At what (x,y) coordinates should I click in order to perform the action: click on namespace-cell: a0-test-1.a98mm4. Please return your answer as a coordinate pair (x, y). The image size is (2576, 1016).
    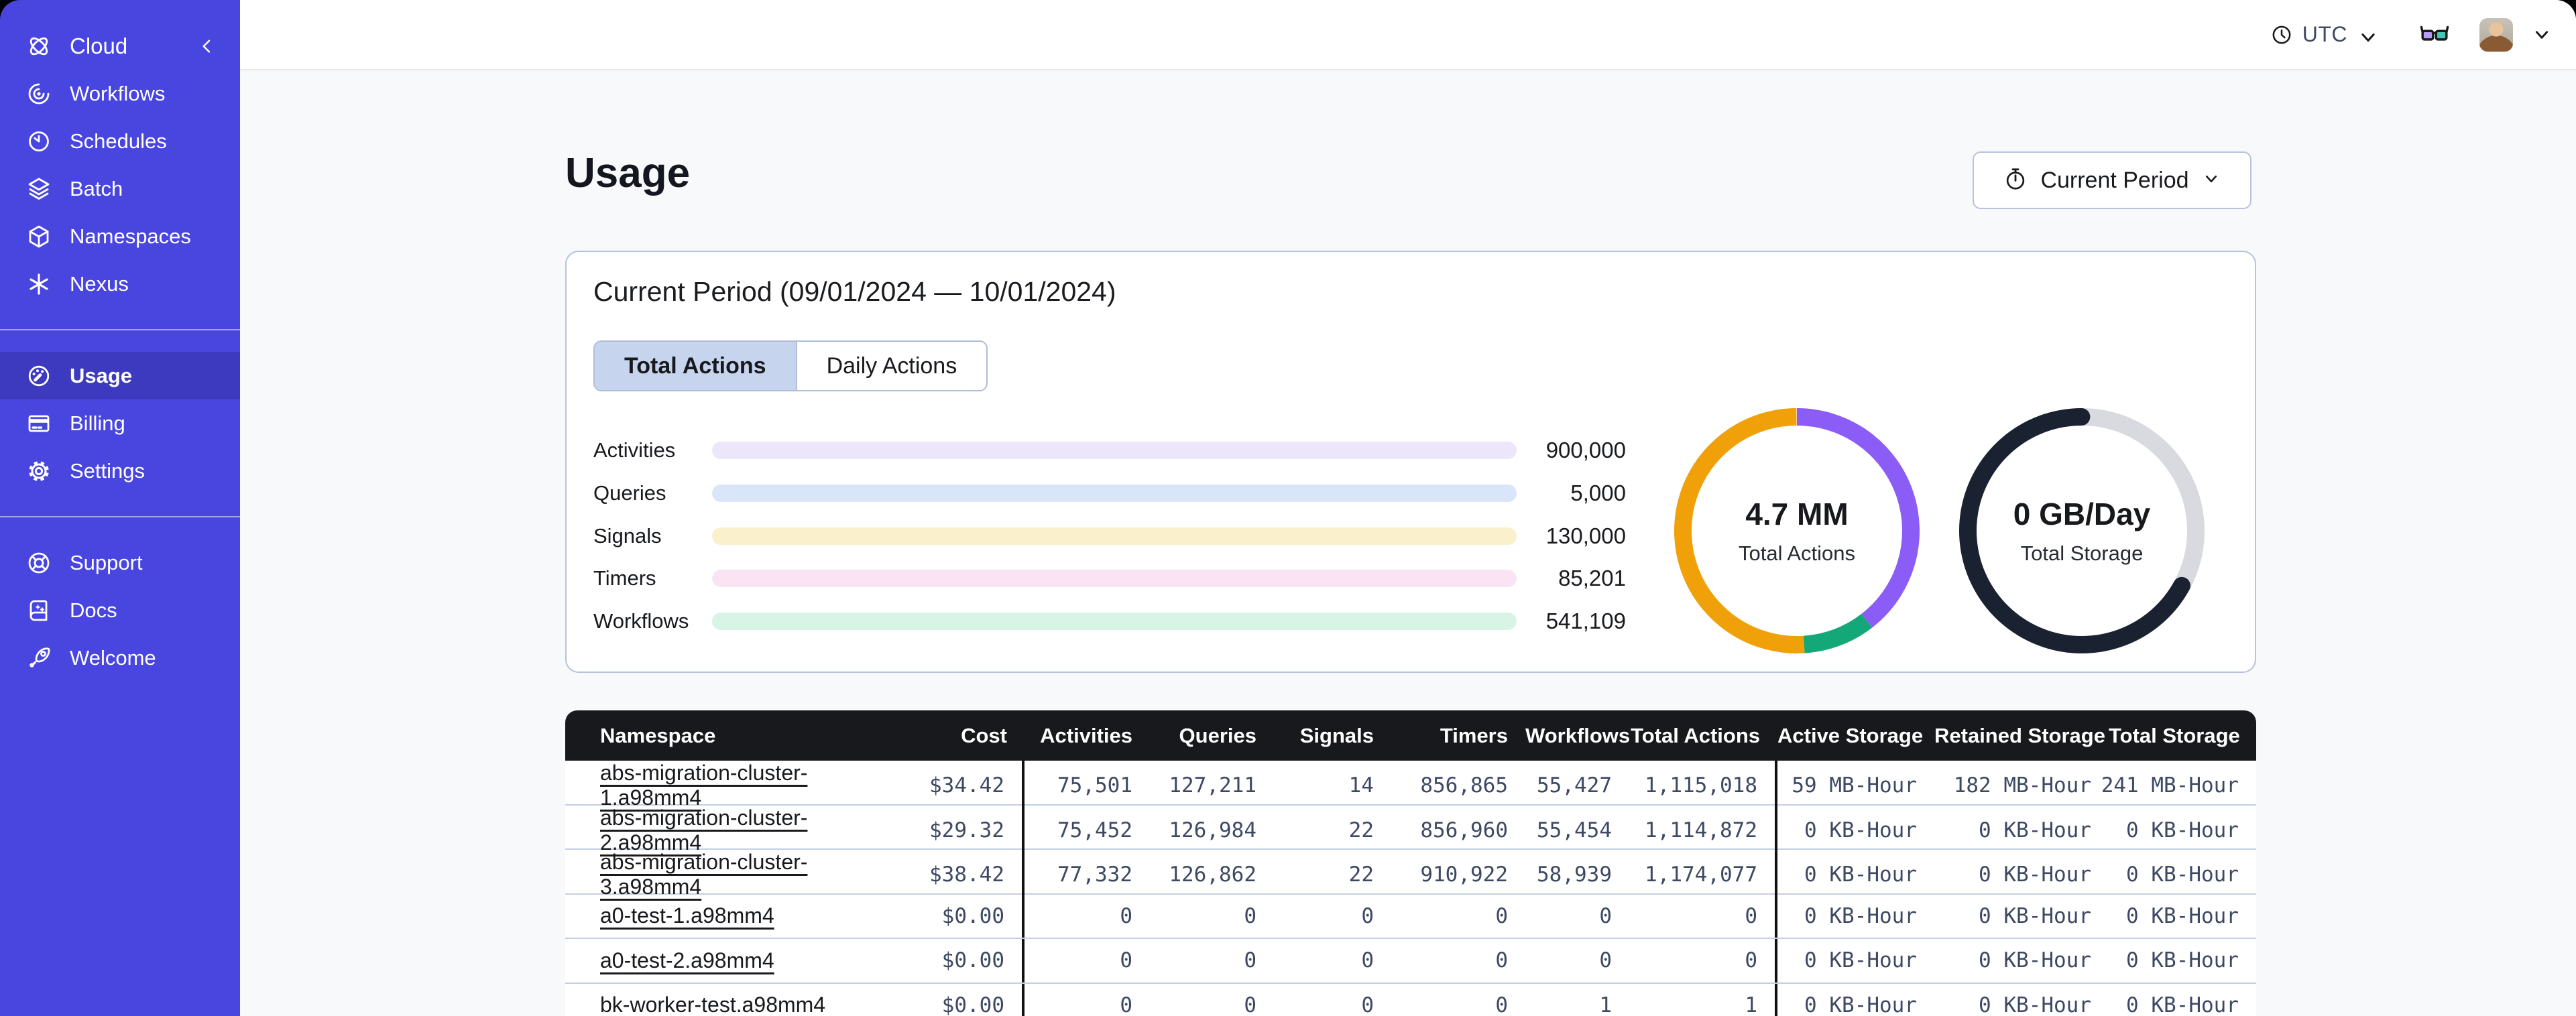
    Looking at the image, I should click on (719, 916).